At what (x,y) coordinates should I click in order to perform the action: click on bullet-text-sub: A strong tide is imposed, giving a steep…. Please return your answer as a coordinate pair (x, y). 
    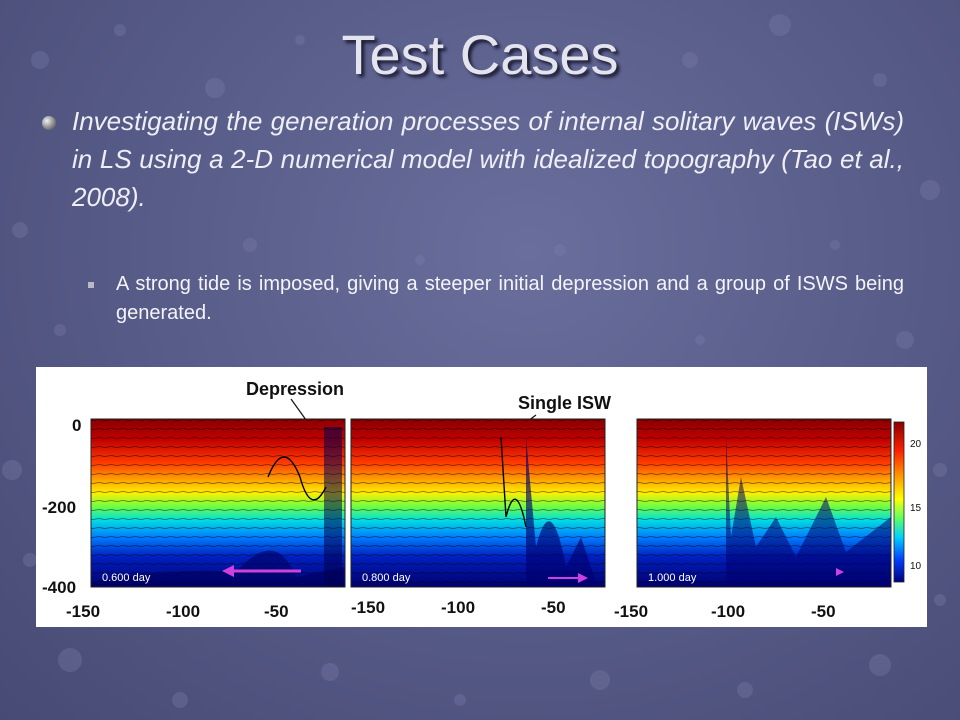
    Looking at the image, I should click on (510, 298).